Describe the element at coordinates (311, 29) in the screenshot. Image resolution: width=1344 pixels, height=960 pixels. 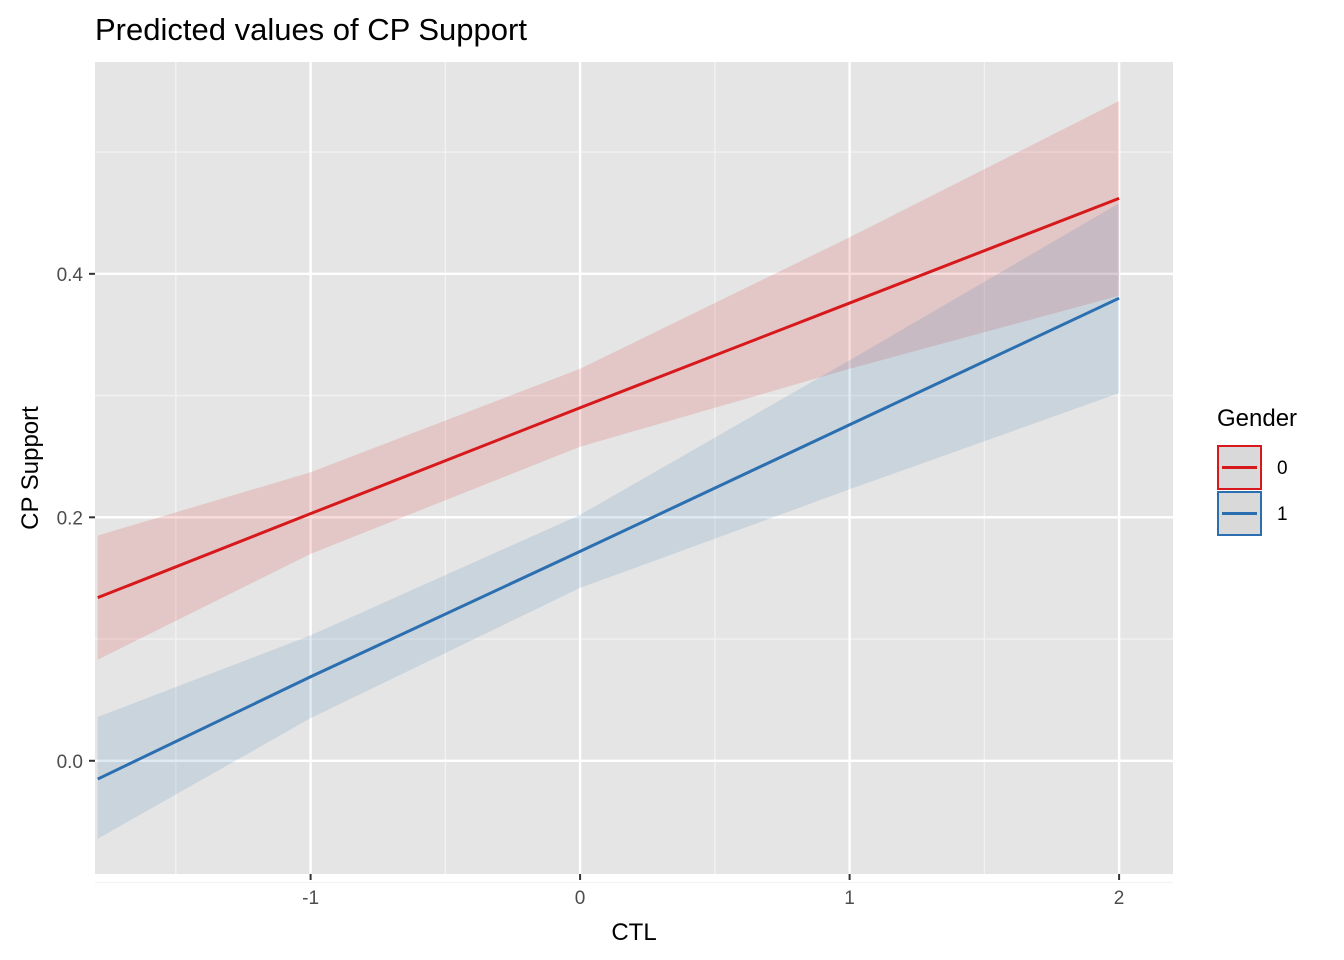
I see `chart-title: Predicted values of CP Support` at that location.